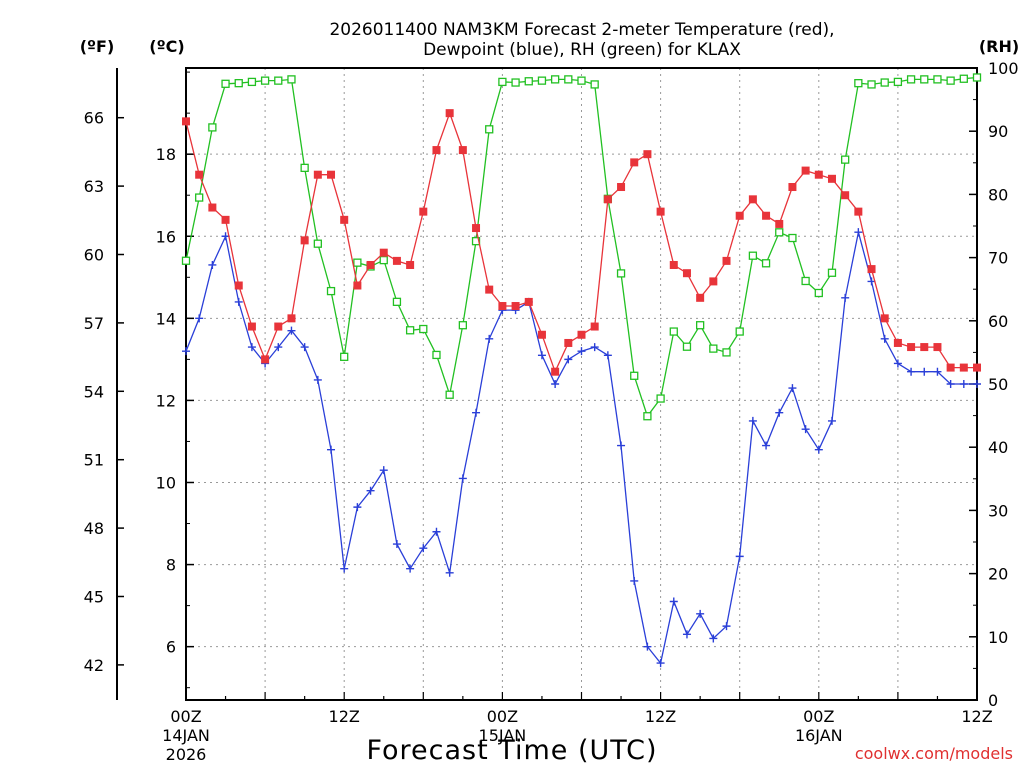 This screenshot has height=768, width=1024. Describe the element at coordinates (171, 565) in the screenshot. I see `celsius-tick-label: 8` at that location.